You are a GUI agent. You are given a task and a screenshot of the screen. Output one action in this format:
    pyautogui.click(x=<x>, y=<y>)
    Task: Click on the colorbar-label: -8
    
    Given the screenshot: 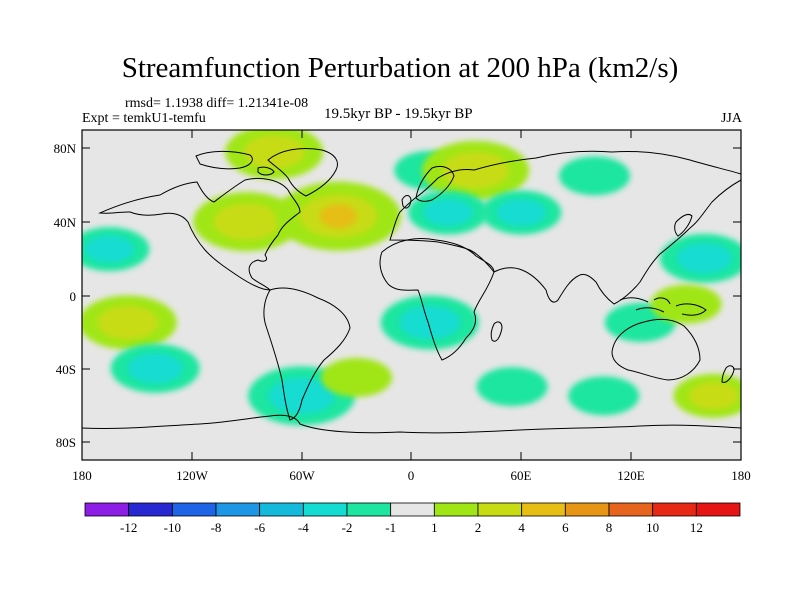 What is the action you would take?
    pyautogui.click(x=216, y=527)
    